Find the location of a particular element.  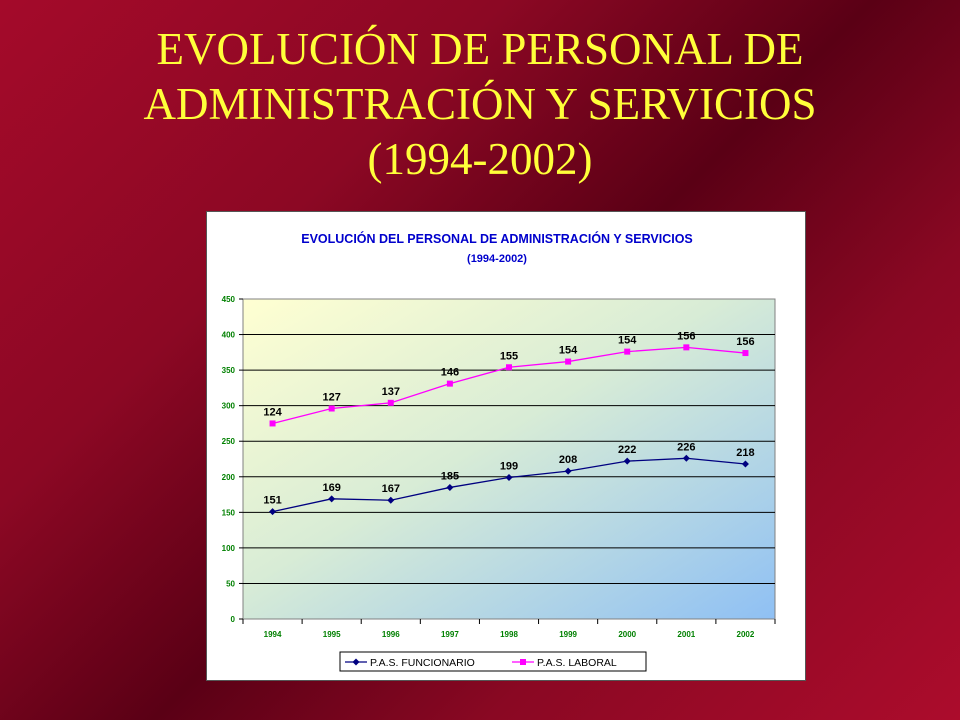

x-tick-label: 2000 is located at coordinates (627, 634).